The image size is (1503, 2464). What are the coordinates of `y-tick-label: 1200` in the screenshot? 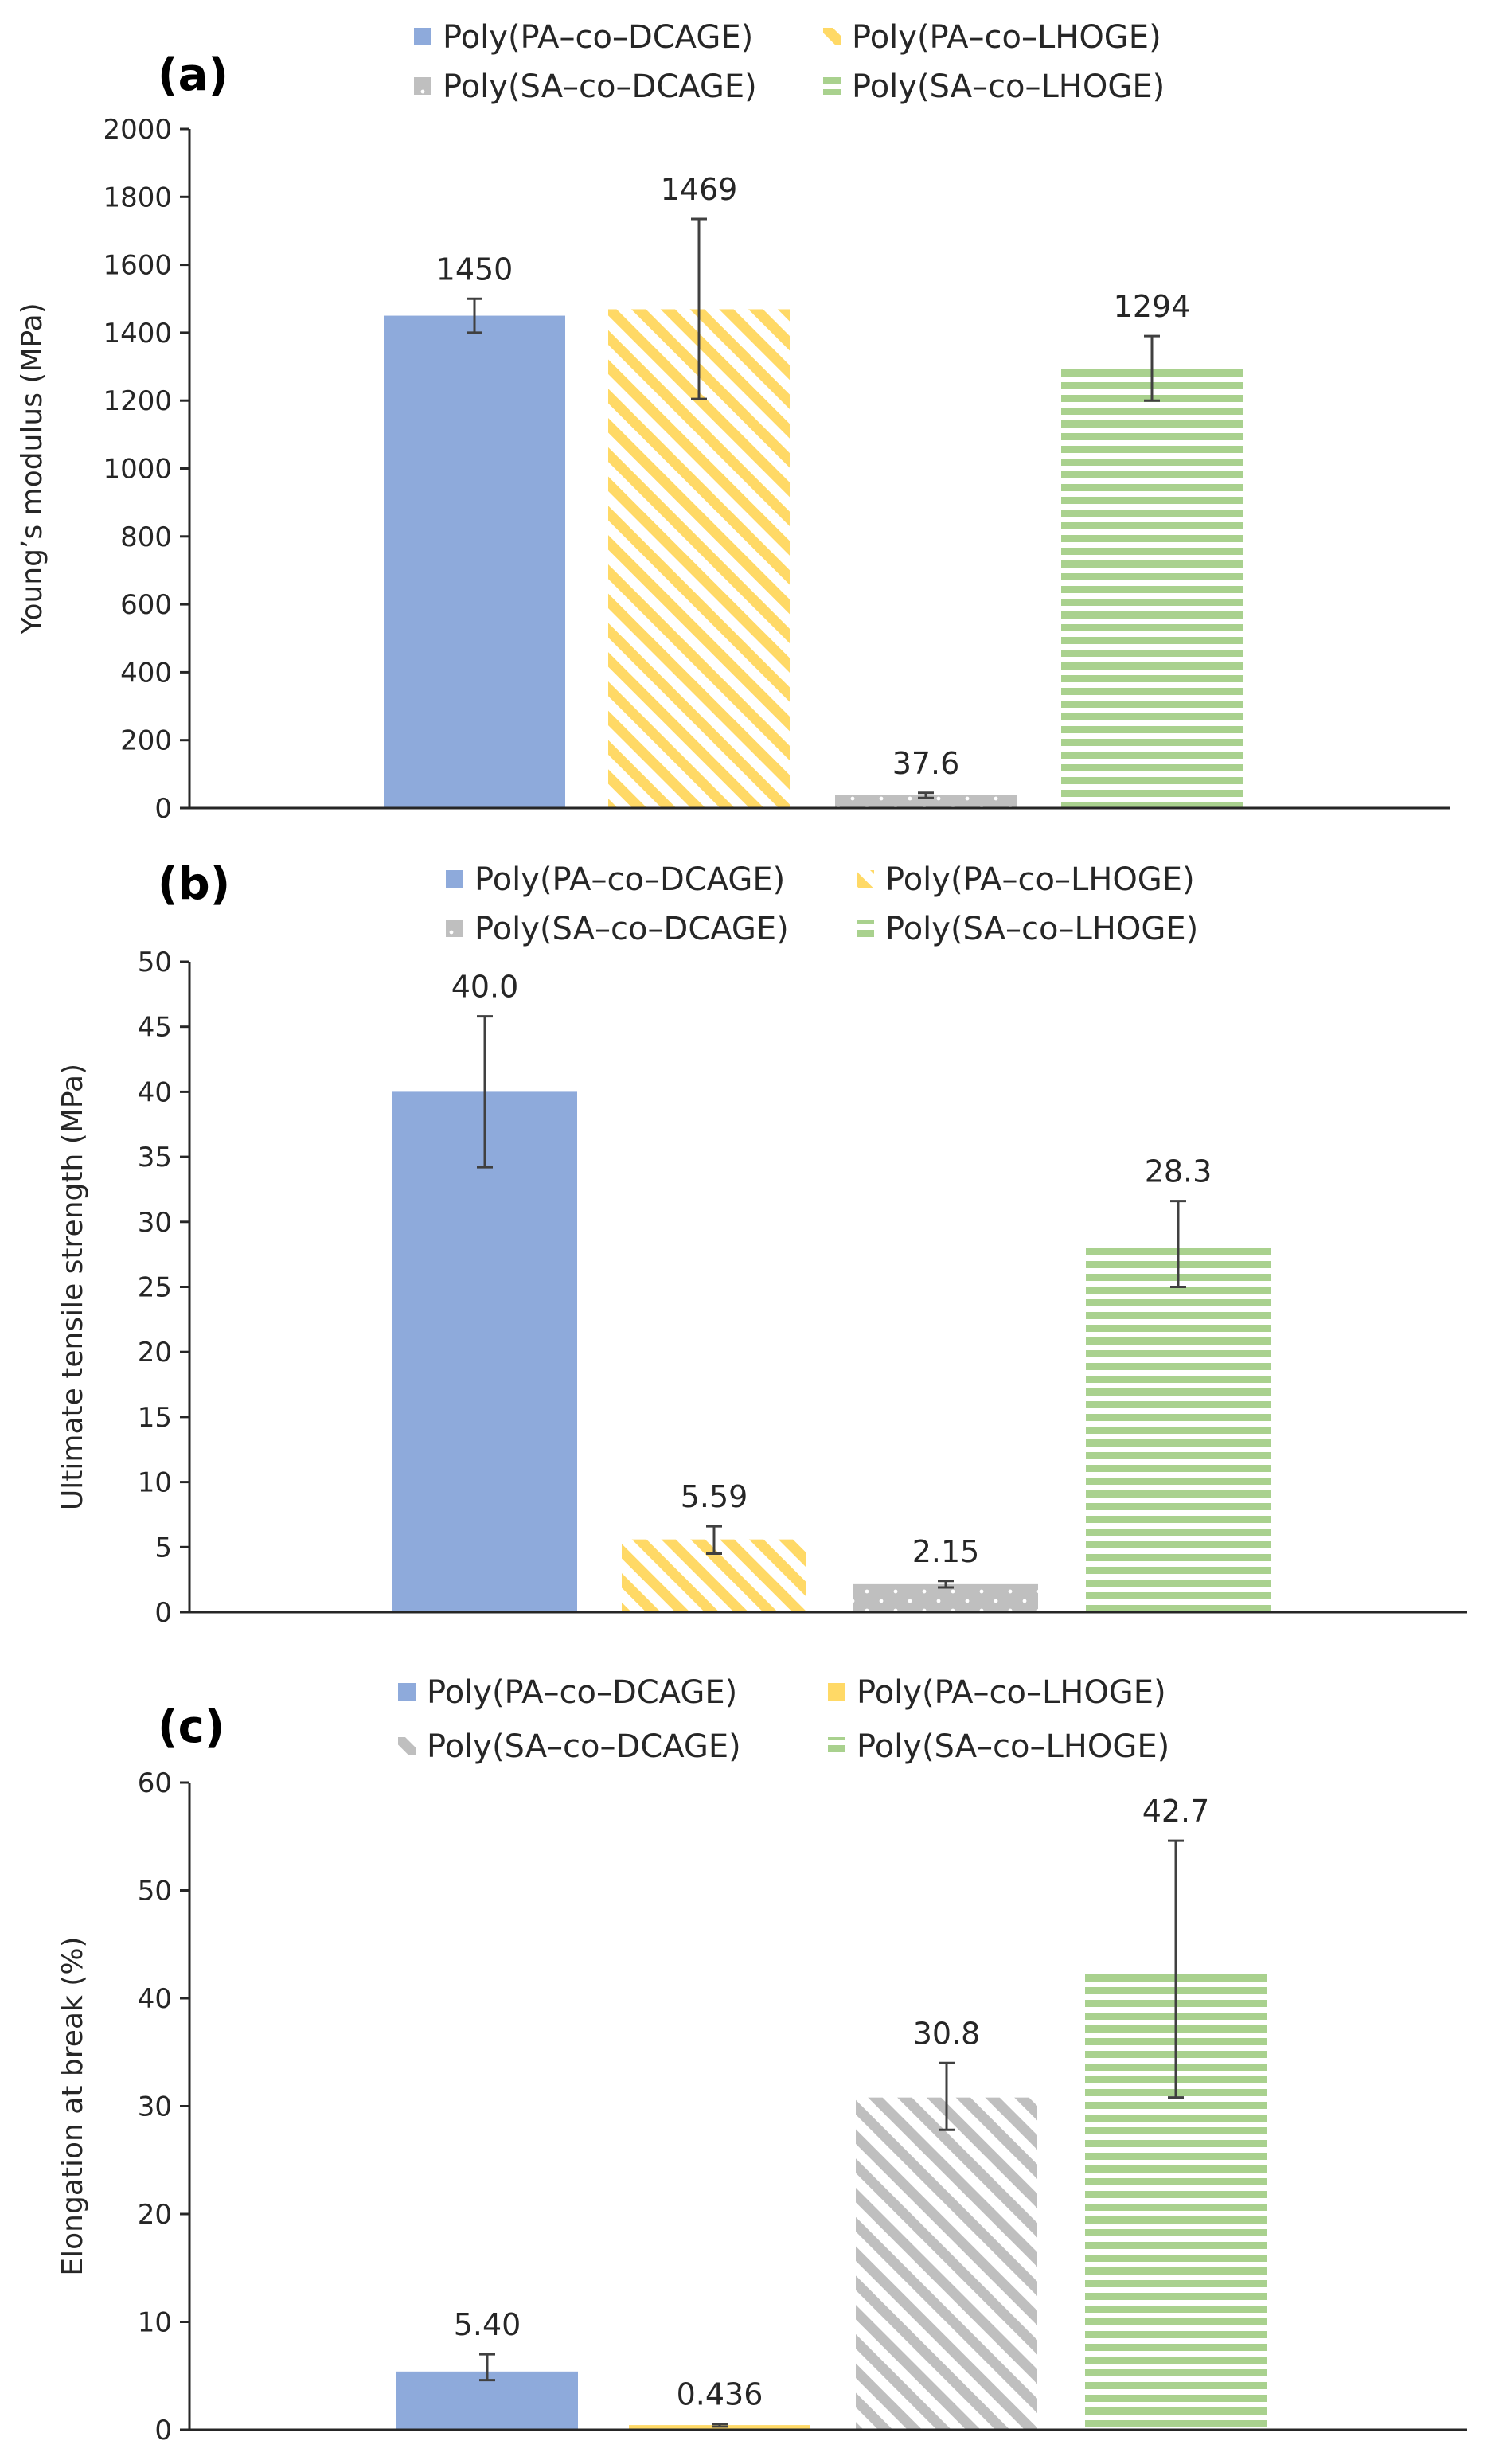 It's located at (137, 401).